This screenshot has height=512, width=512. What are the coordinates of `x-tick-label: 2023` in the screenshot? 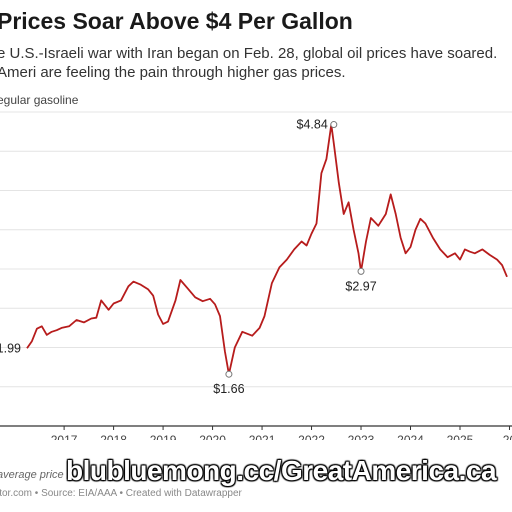 It's located at (361, 436).